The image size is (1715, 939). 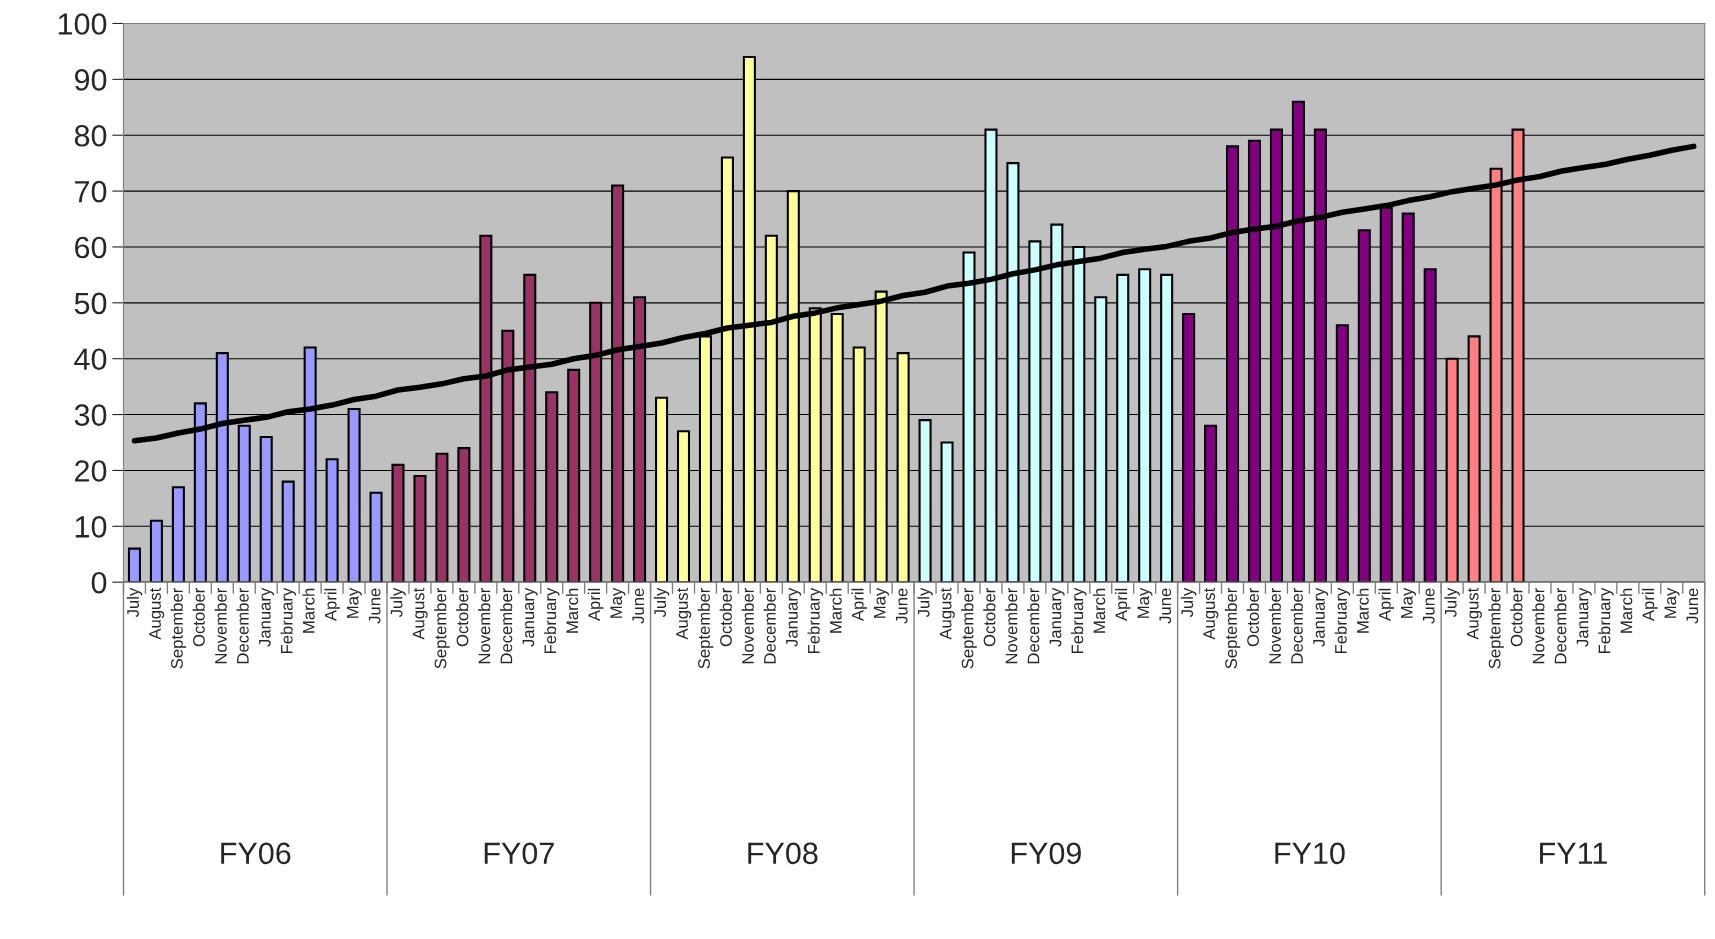 I want to click on text: FY08, so click(x=783, y=853).